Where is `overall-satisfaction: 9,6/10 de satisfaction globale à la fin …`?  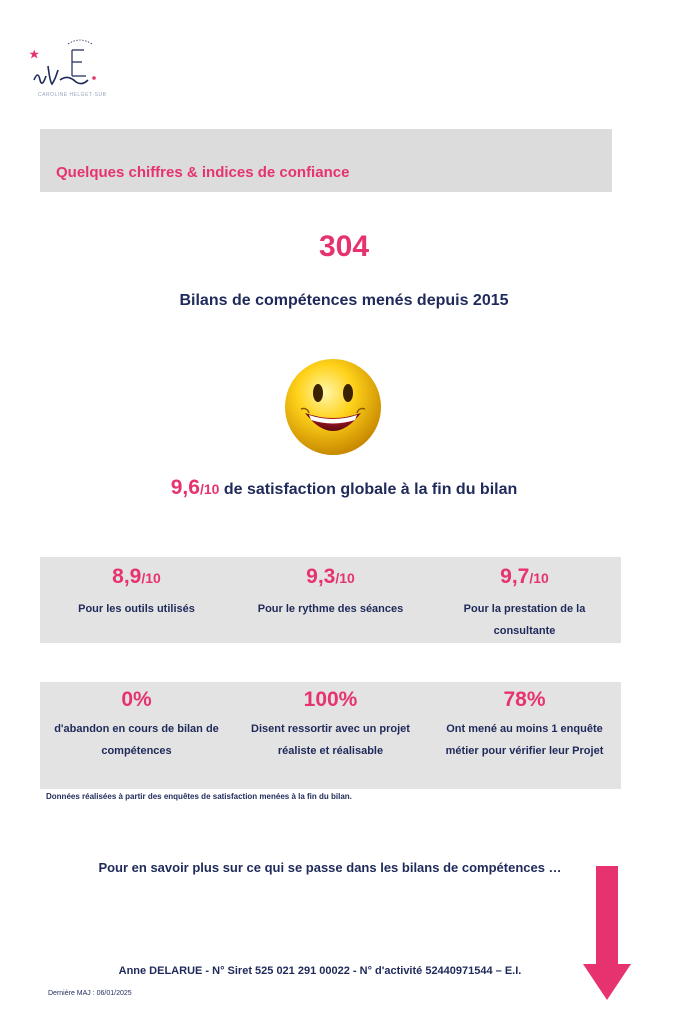
overall-satisfaction: 9,6/10 de satisfaction globale à la fin … is located at coordinates (344, 488).